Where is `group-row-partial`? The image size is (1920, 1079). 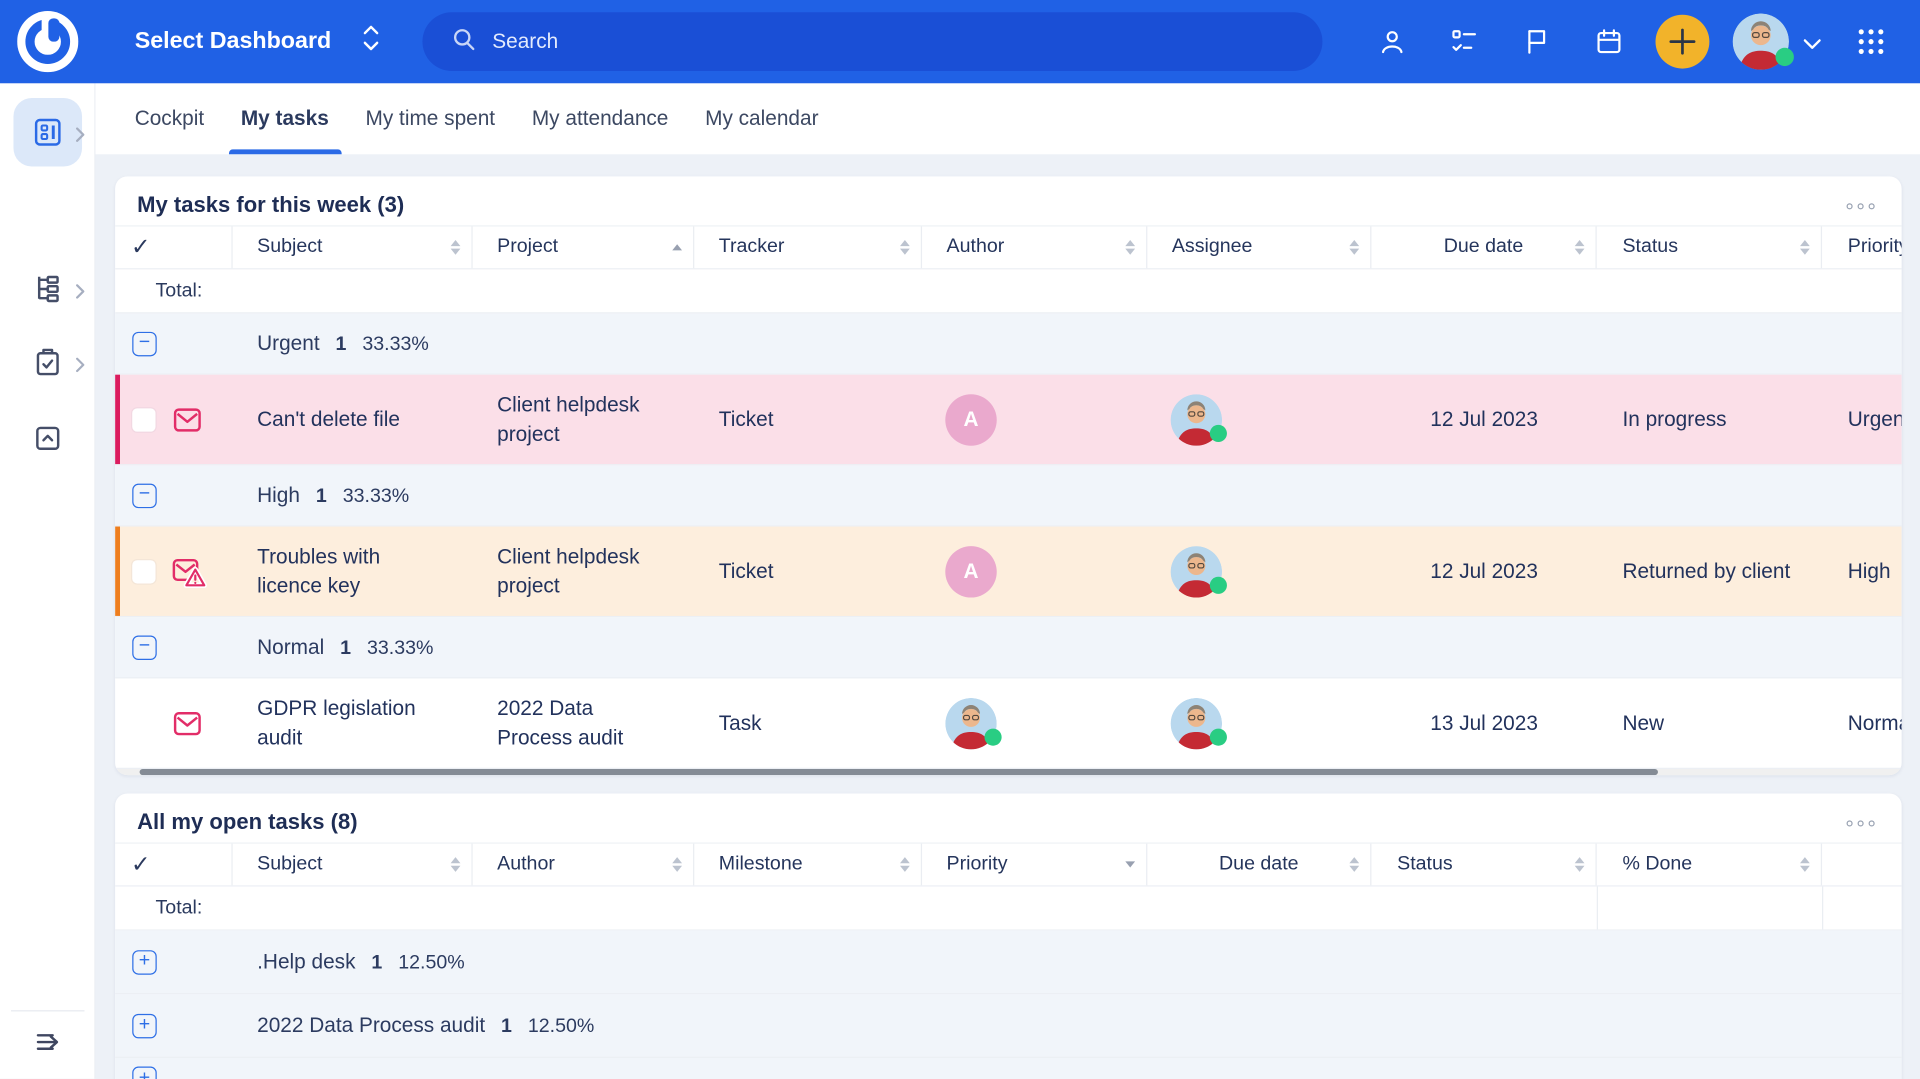 group-row-partial is located at coordinates (1008, 1068).